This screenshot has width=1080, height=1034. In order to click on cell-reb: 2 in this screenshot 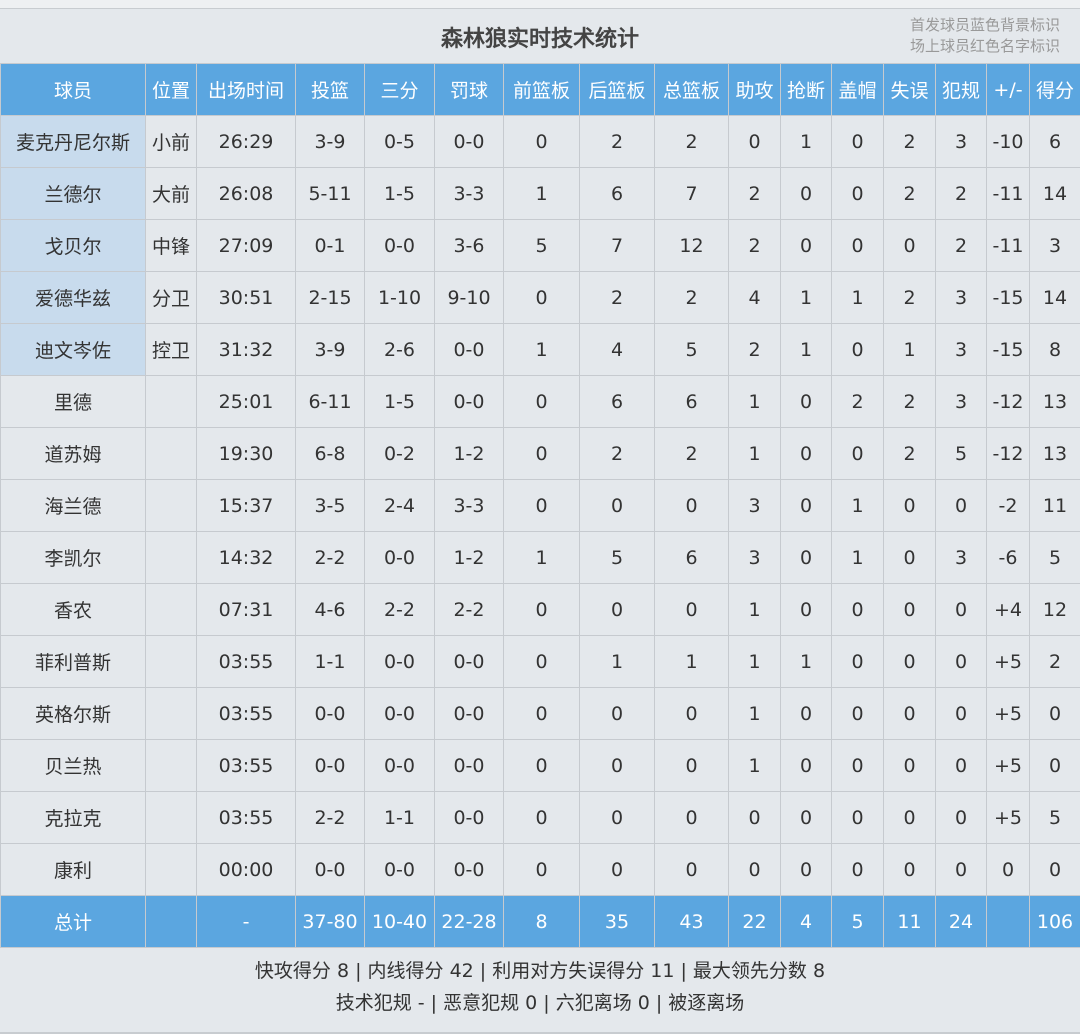, I will do `click(691, 141)`.